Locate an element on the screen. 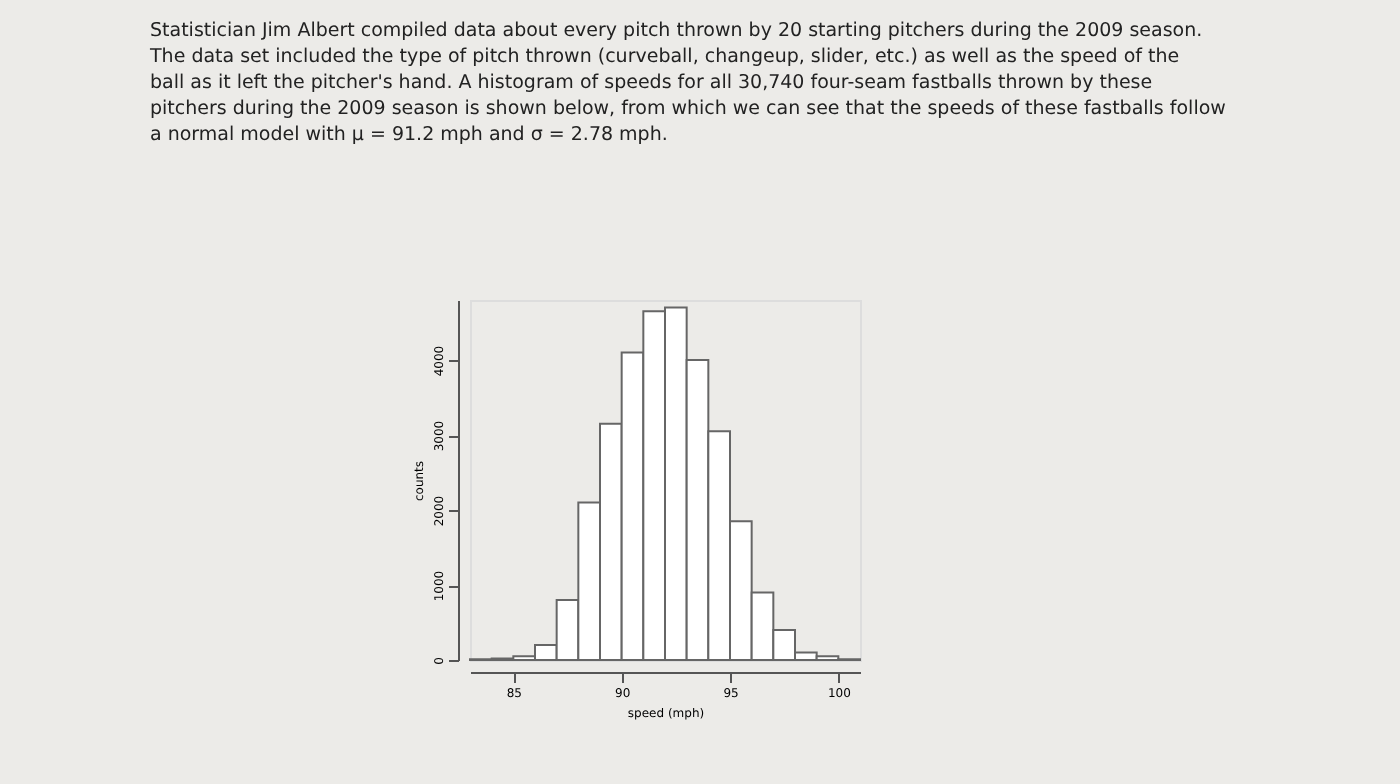 The width and height of the screenshot is (1400, 784). text: Statistician Jim Albert compiled data about every pitch thrown by 20 starting pitchers during the 2009 season. The data set included the type of pitch thrown (curveball, changeup, slider, etc.) as well as the speed of the ball as it left the pitcher's hand. A histogram of speeds for all 30,740 four-seam fastballs thrown by these pitchers during the 2009 season is shown below, from which we can see that the speeds of these fastballs follow a normal model with μ = 91.2 mph and σ = 2.78 mph. is located at coordinates (687, 83).